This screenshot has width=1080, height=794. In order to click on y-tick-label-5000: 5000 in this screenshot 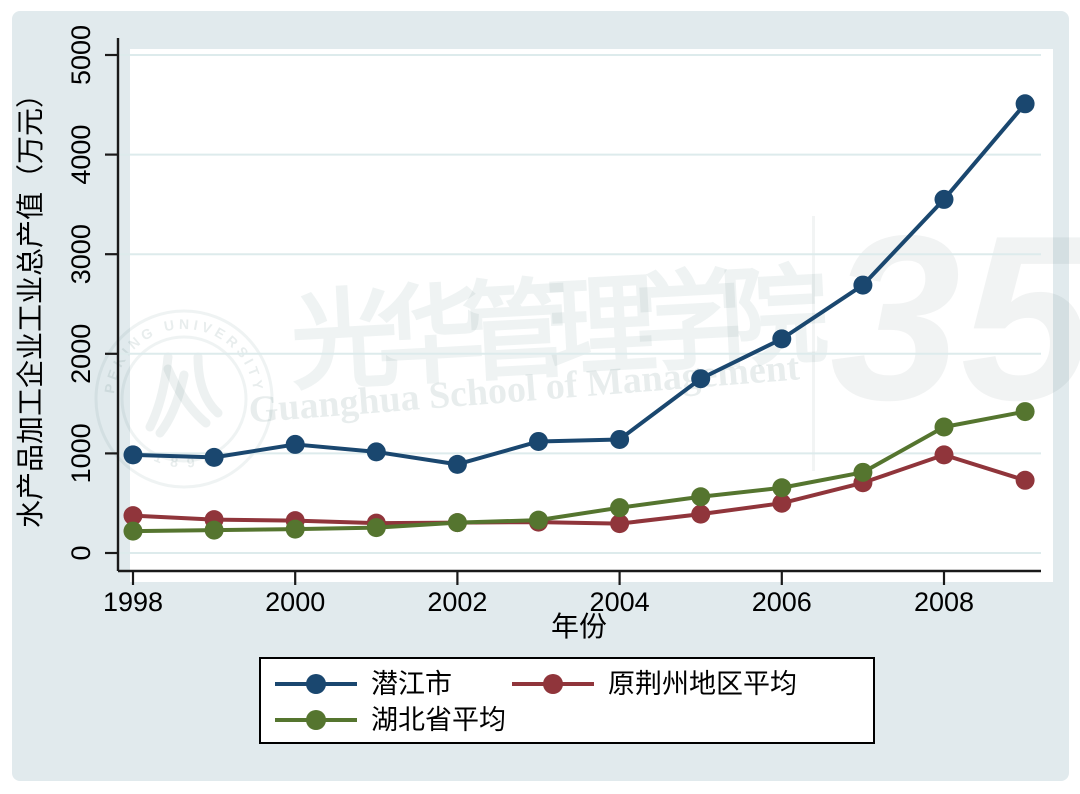, I will do `click(81, 55)`.